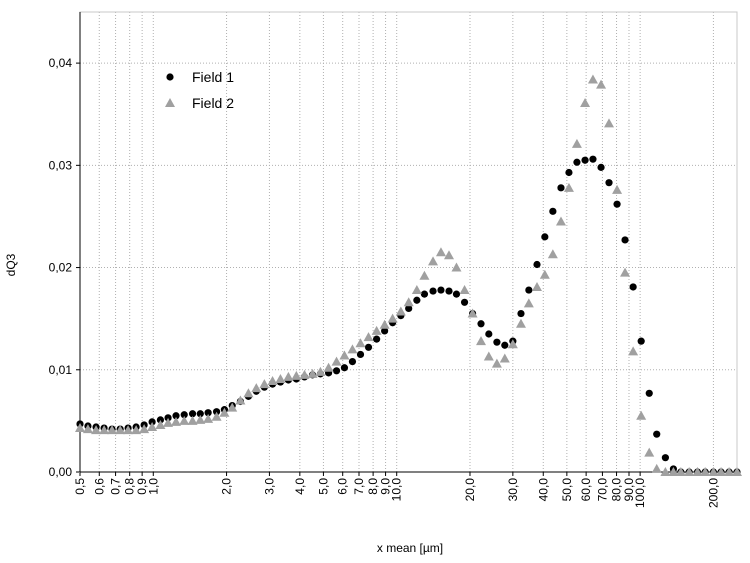  Describe the element at coordinates (470, 490) in the screenshot. I see `x-tick-label: 20,0` at that location.